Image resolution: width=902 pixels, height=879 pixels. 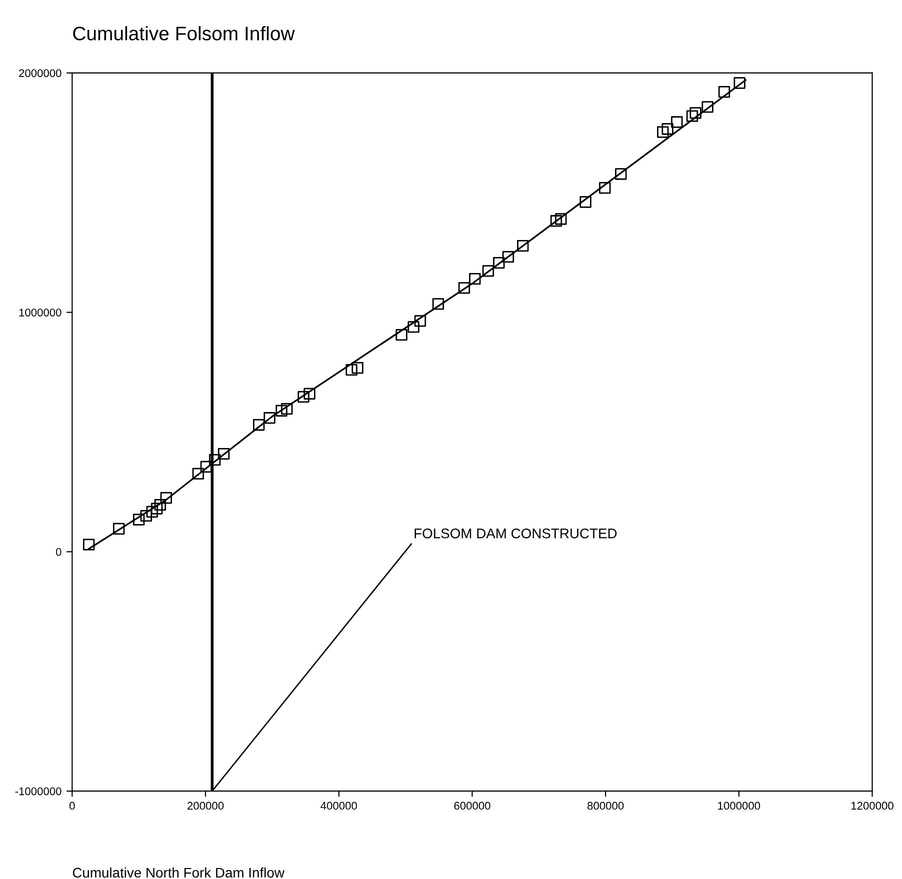 I want to click on annotation: FOLSOM DAM CONSTRUCTED, so click(x=515, y=533).